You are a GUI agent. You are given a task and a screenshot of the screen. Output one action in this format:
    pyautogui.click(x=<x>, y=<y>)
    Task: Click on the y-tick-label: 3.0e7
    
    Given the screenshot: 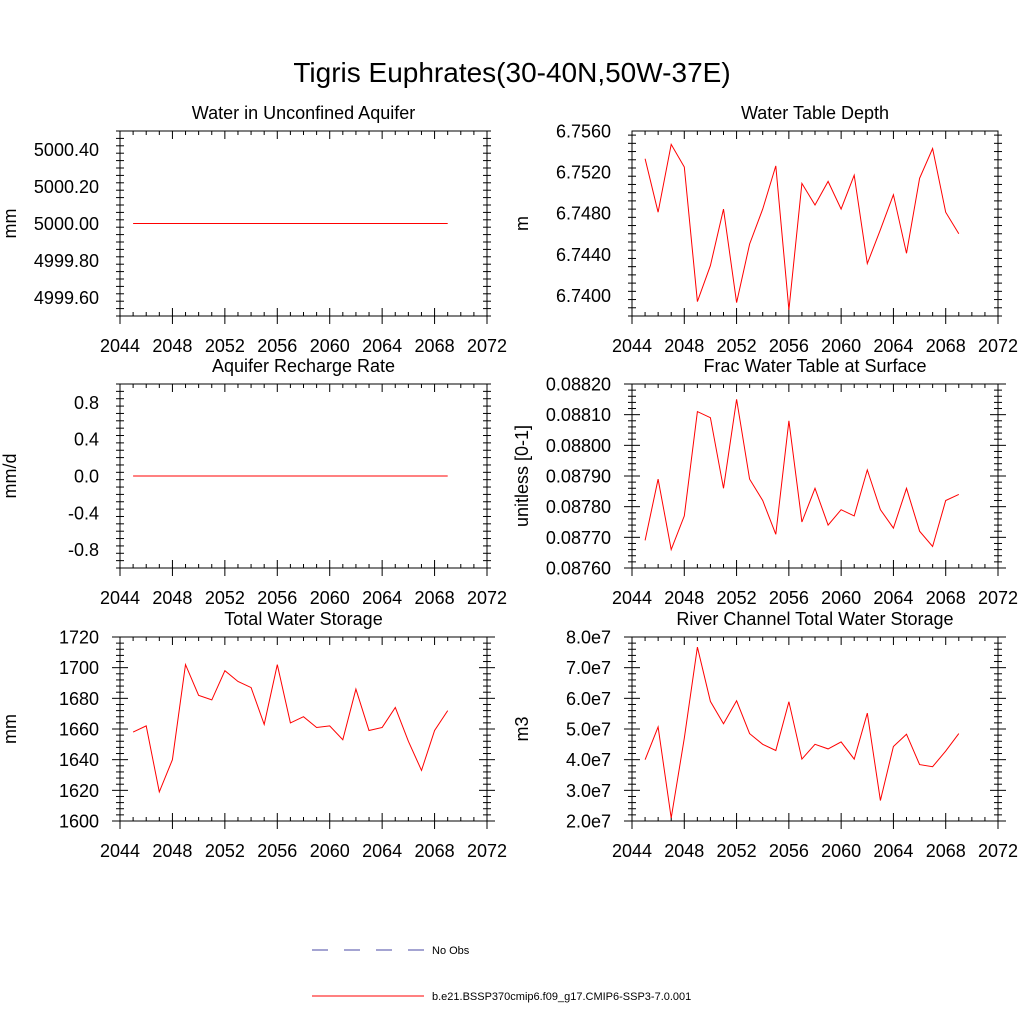 What is the action you would take?
    pyautogui.click(x=588, y=791)
    